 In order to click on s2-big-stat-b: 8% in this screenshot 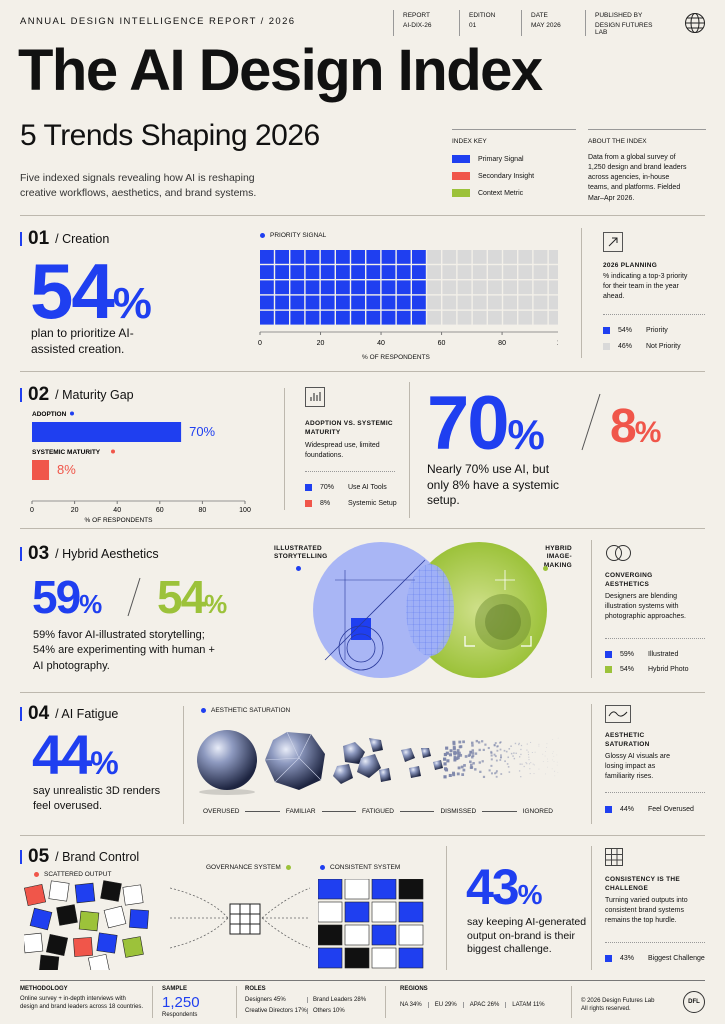, I will do `click(635, 426)`.